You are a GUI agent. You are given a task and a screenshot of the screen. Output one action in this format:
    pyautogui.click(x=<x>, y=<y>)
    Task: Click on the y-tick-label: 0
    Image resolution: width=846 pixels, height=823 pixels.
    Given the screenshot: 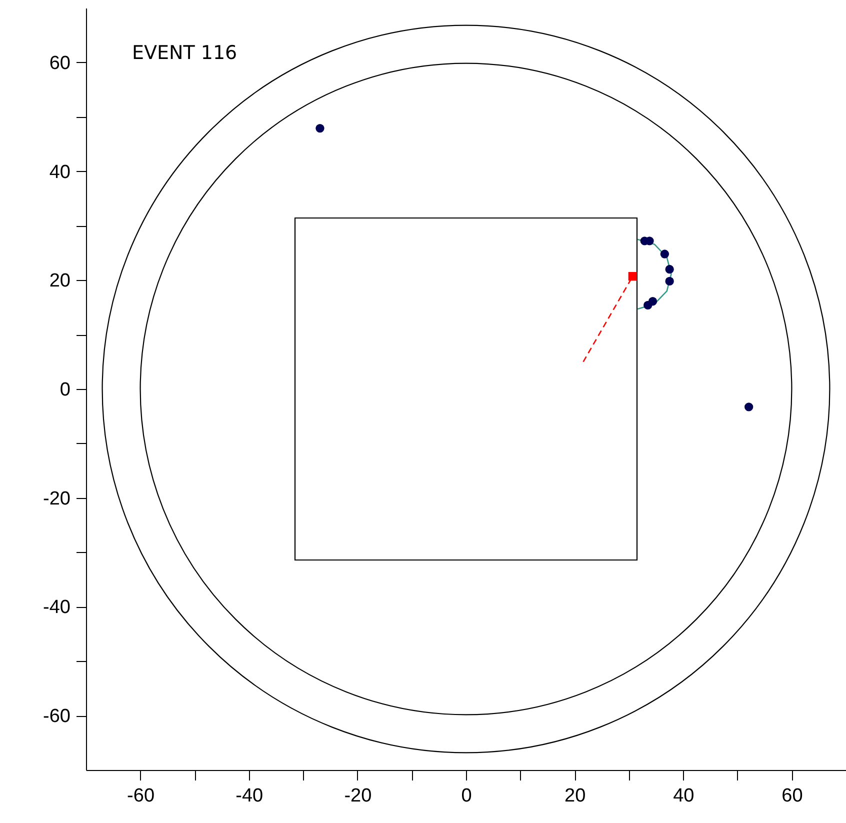 What is the action you would take?
    pyautogui.click(x=65, y=390)
    